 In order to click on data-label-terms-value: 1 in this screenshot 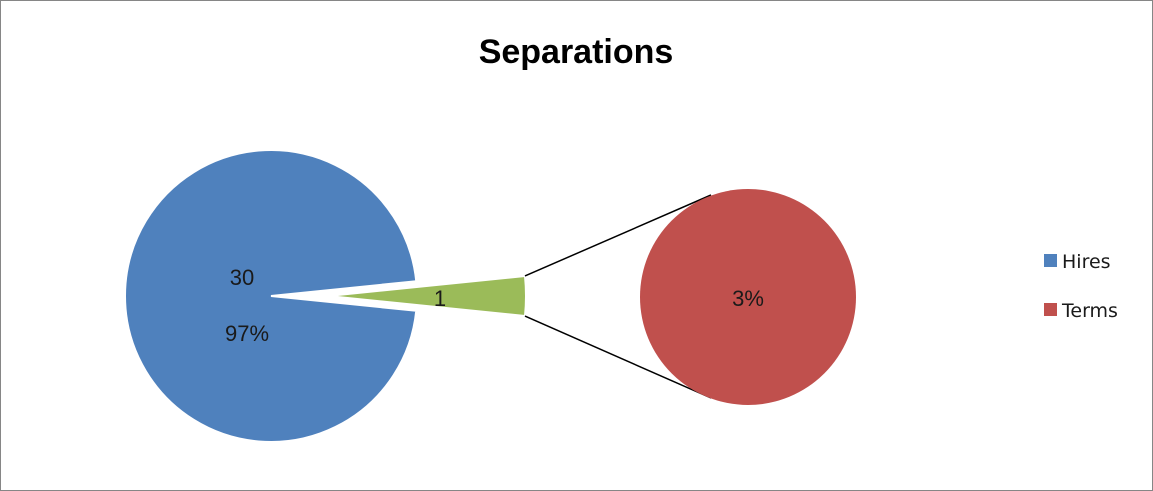, I will do `click(440, 298)`.